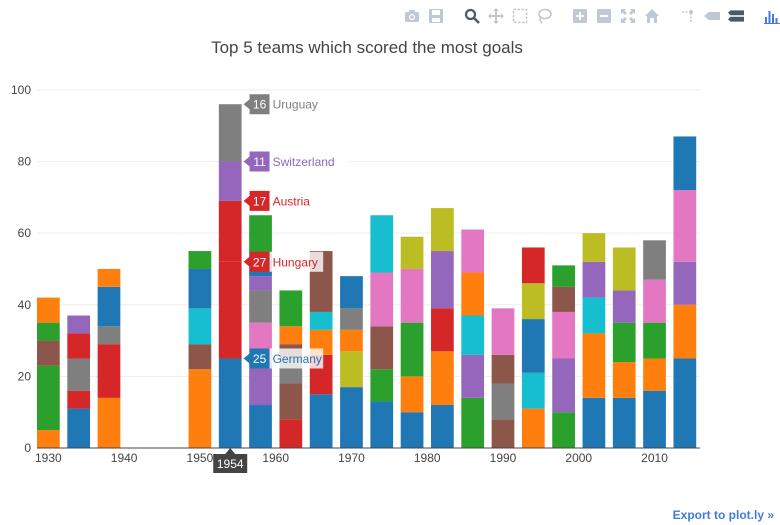  What do you see at coordinates (628, 16) in the screenshot?
I see `autoscale-icon` at bounding box center [628, 16].